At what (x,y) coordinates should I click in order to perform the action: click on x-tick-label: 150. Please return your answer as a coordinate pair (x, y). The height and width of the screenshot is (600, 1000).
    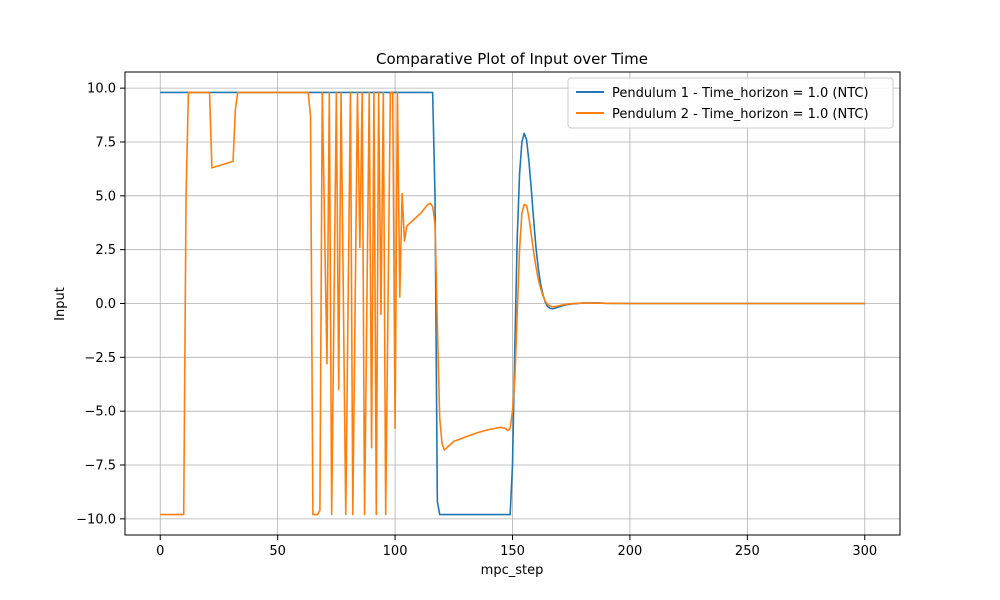
    Looking at the image, I should click on (512, 551).